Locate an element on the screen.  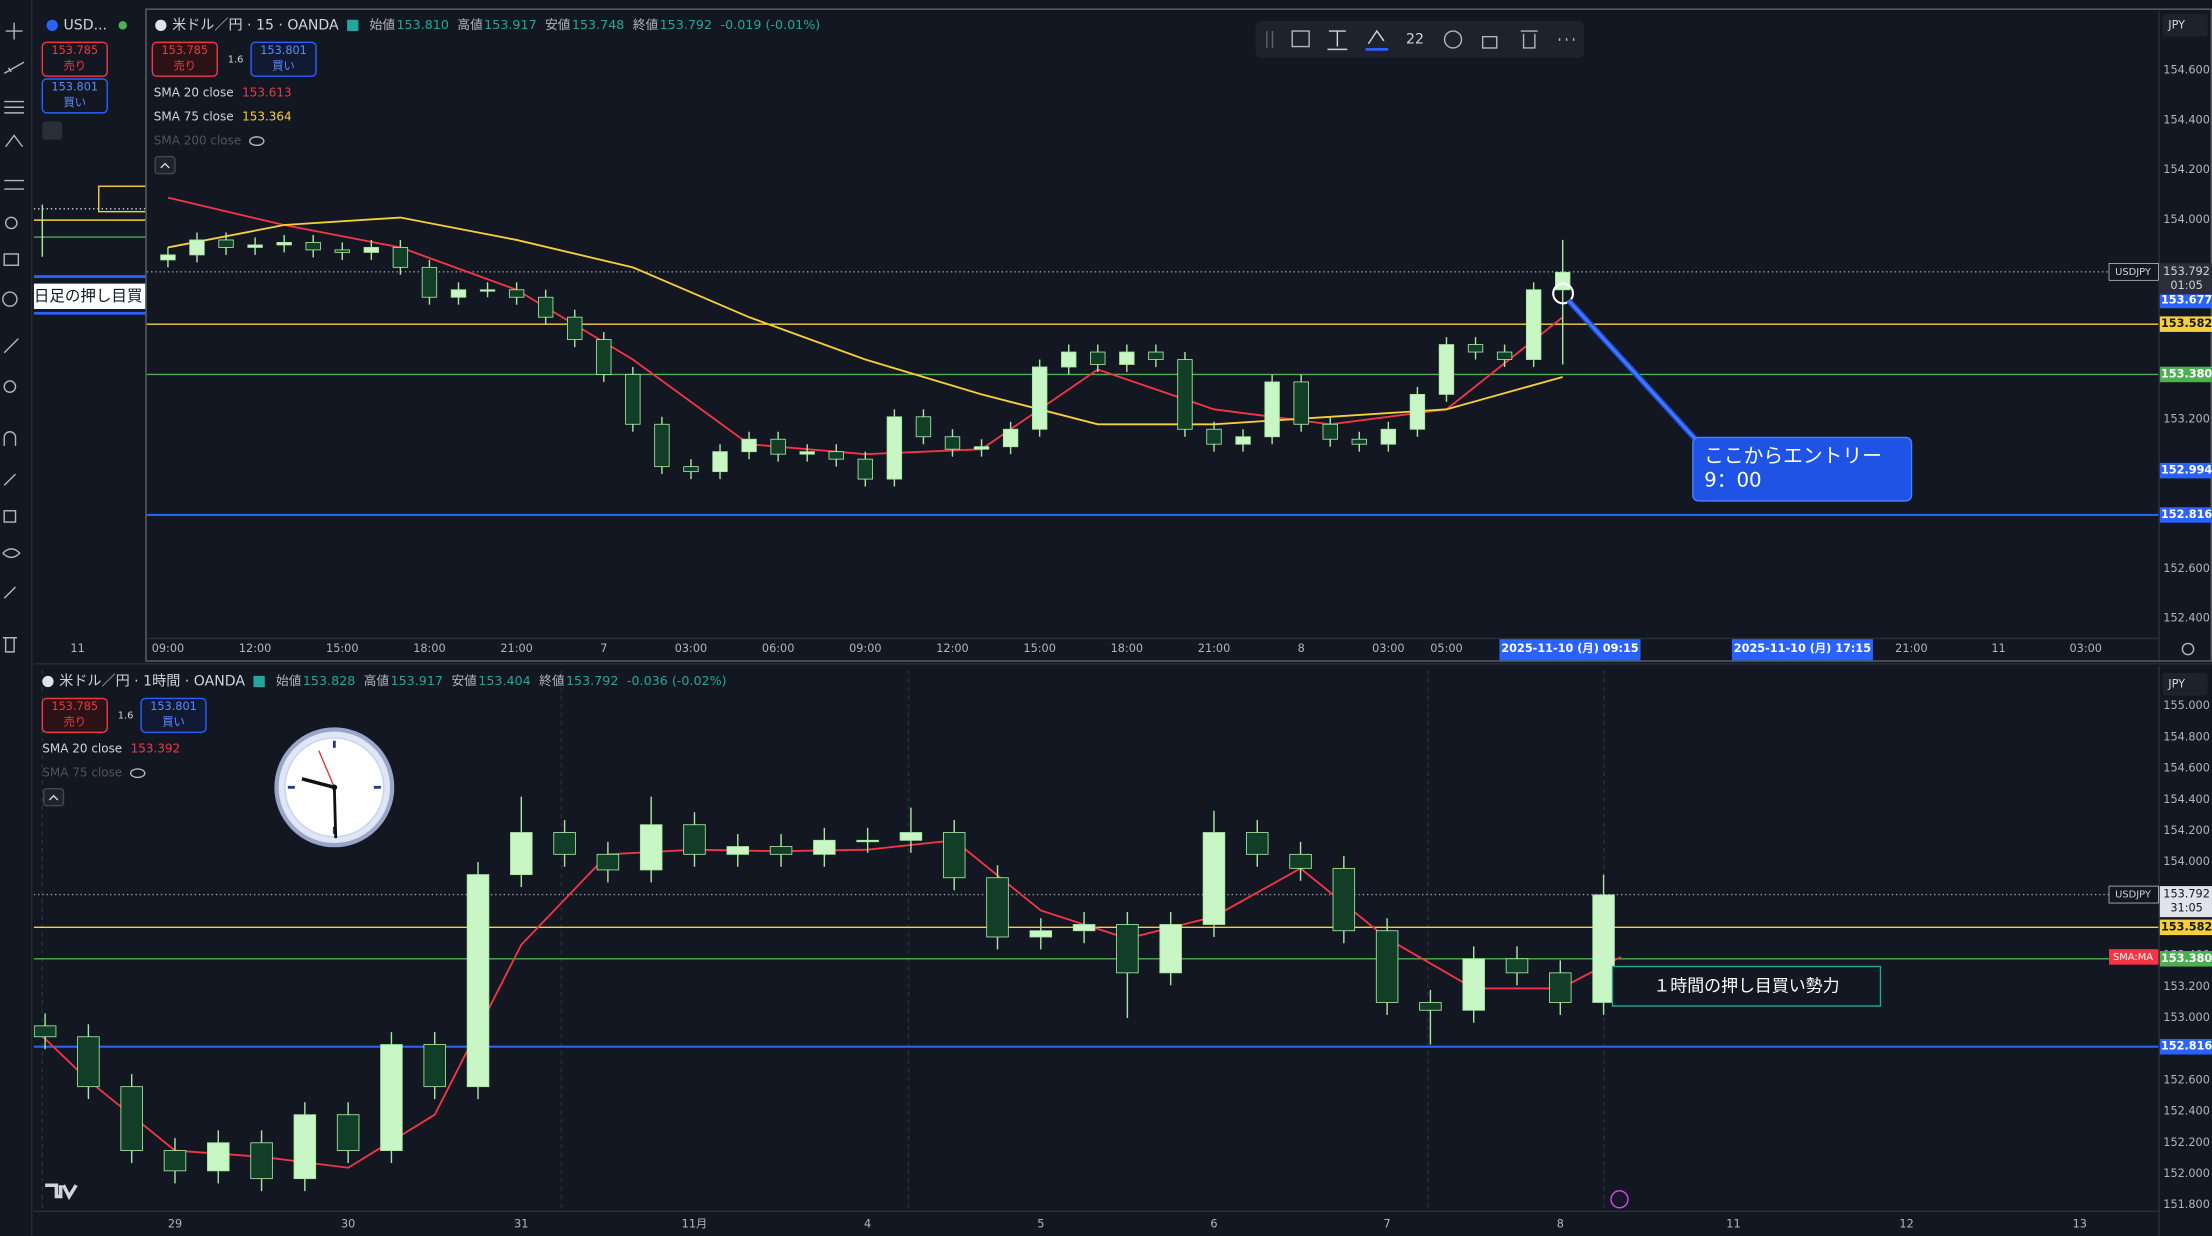
axis-settings is located at coordinates (2188, 649).